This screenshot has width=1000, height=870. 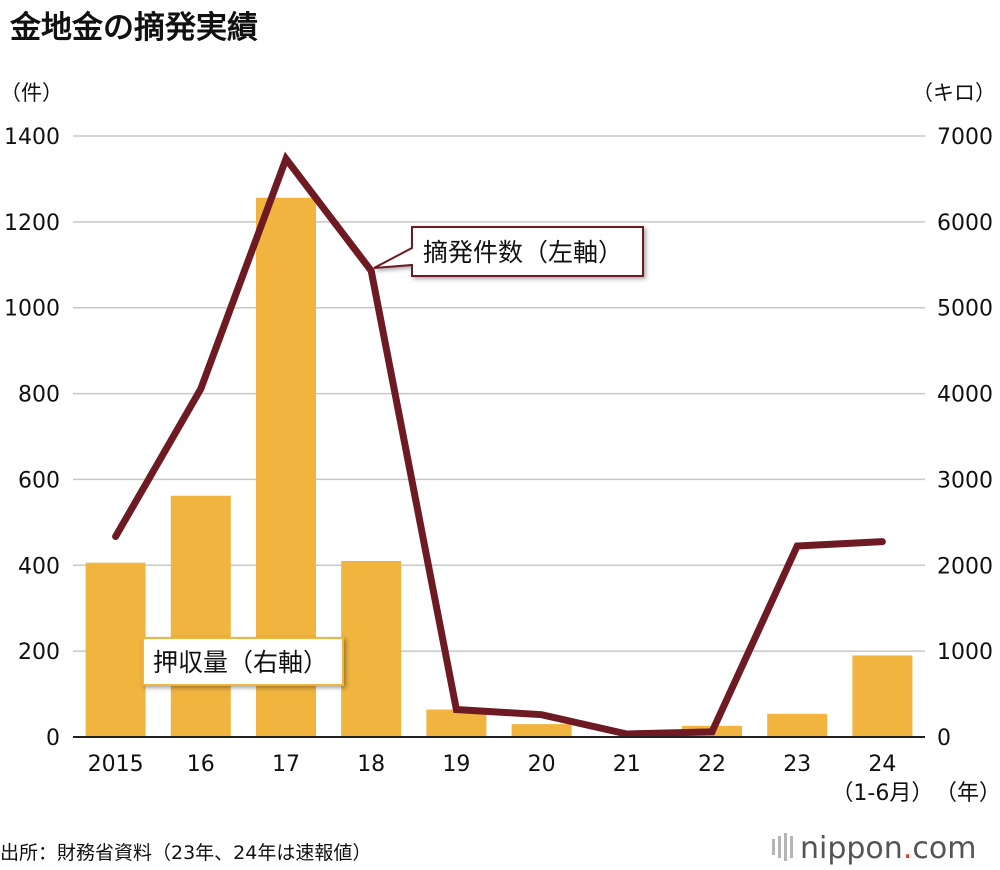 I want to click on right-tick-label: 7000, so click(x=965, y=137).